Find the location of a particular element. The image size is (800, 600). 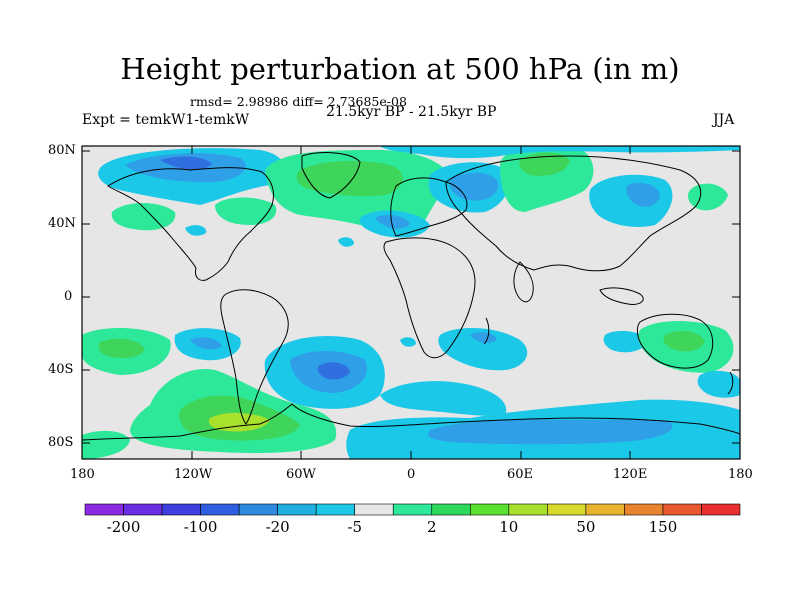

experiment-label: Expt = temkW1-temkW is located at coordinates (166, 120).